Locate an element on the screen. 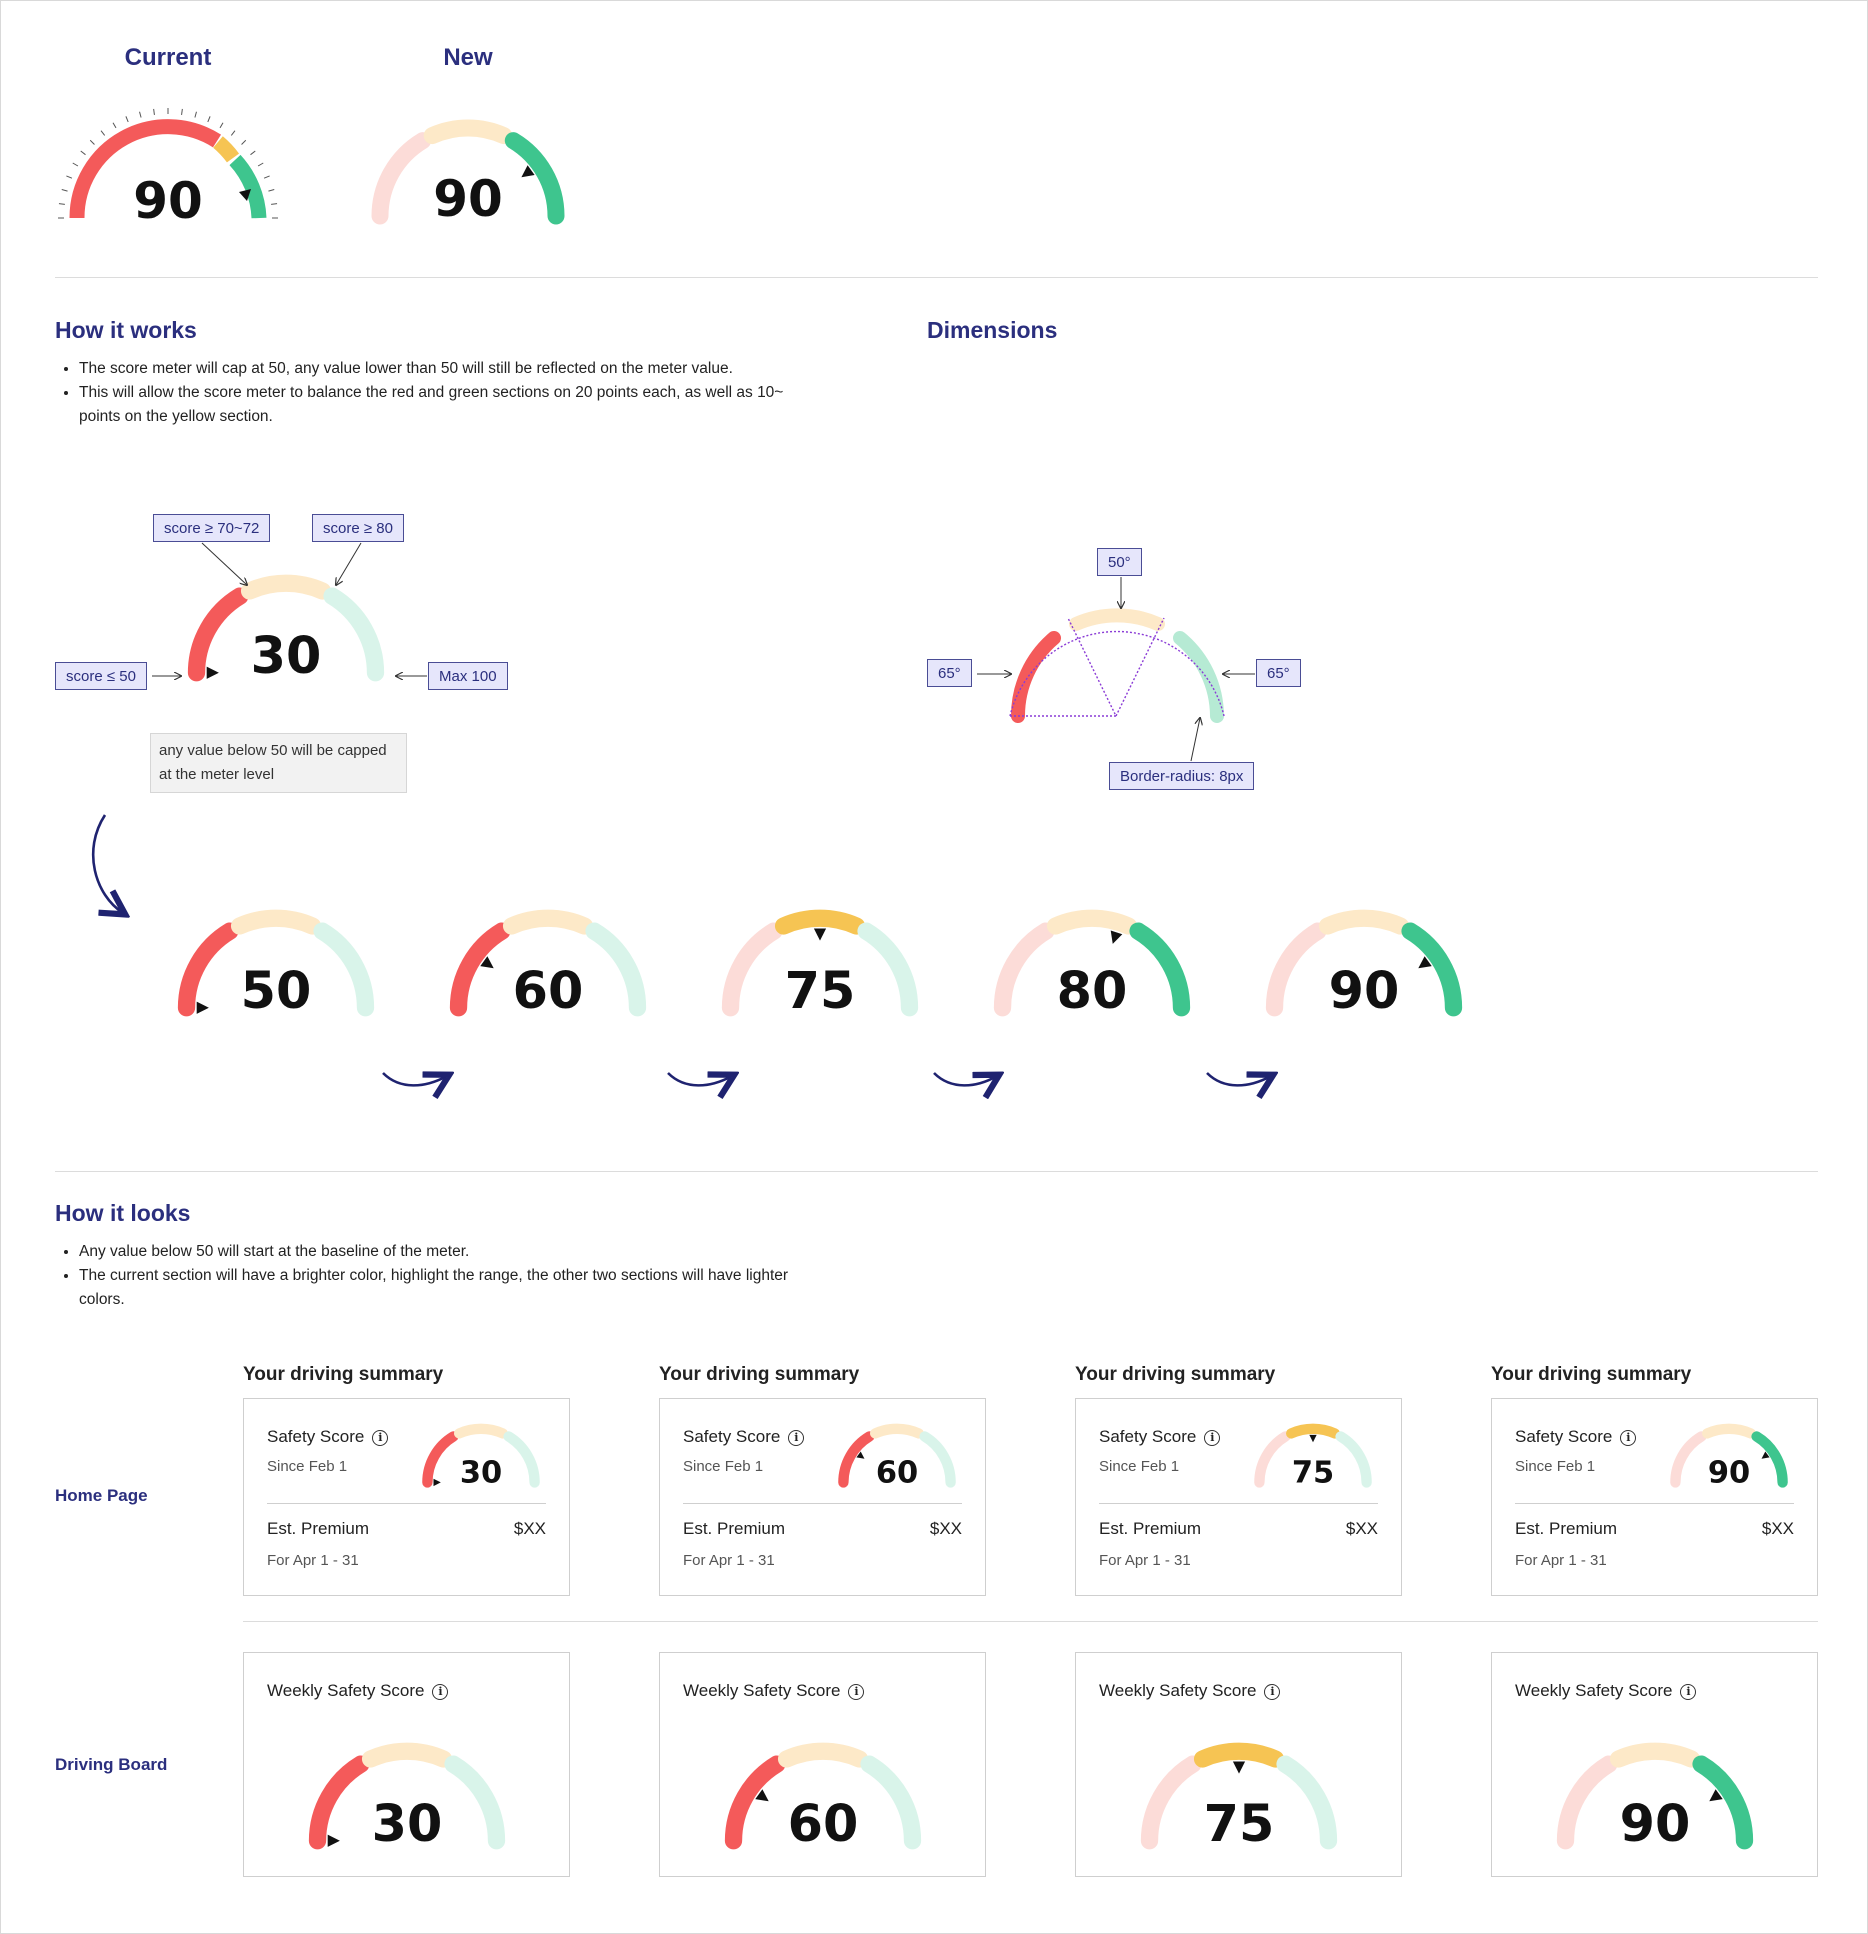  weekly-gauge: 90 is located at coordinates (1655, 1795).